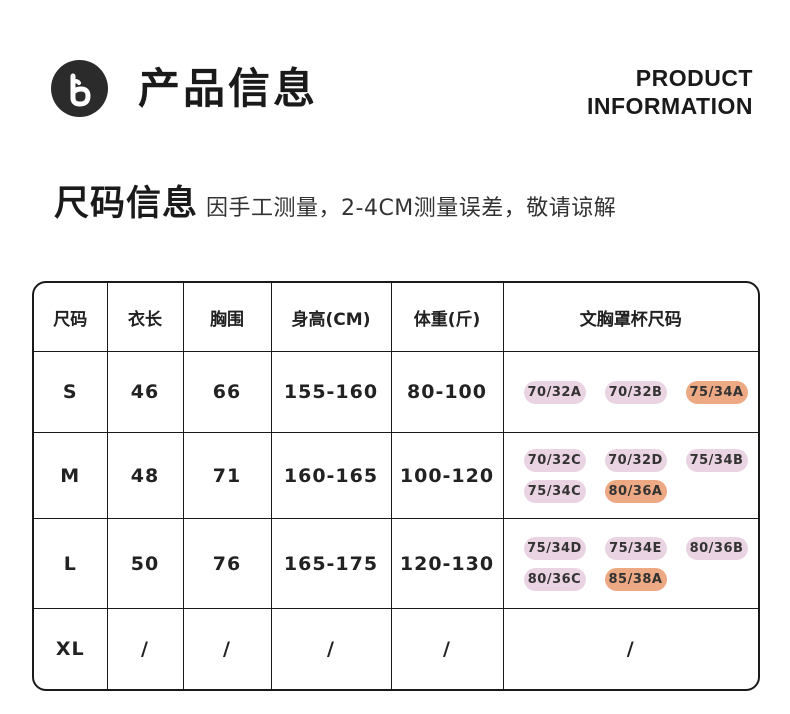 Image resolution: width=790 pixels, height=714 pixels. Describe the element at coordinates (126, 204) in the screenshot. I see `size-section-title: 尺码信息` at that location.